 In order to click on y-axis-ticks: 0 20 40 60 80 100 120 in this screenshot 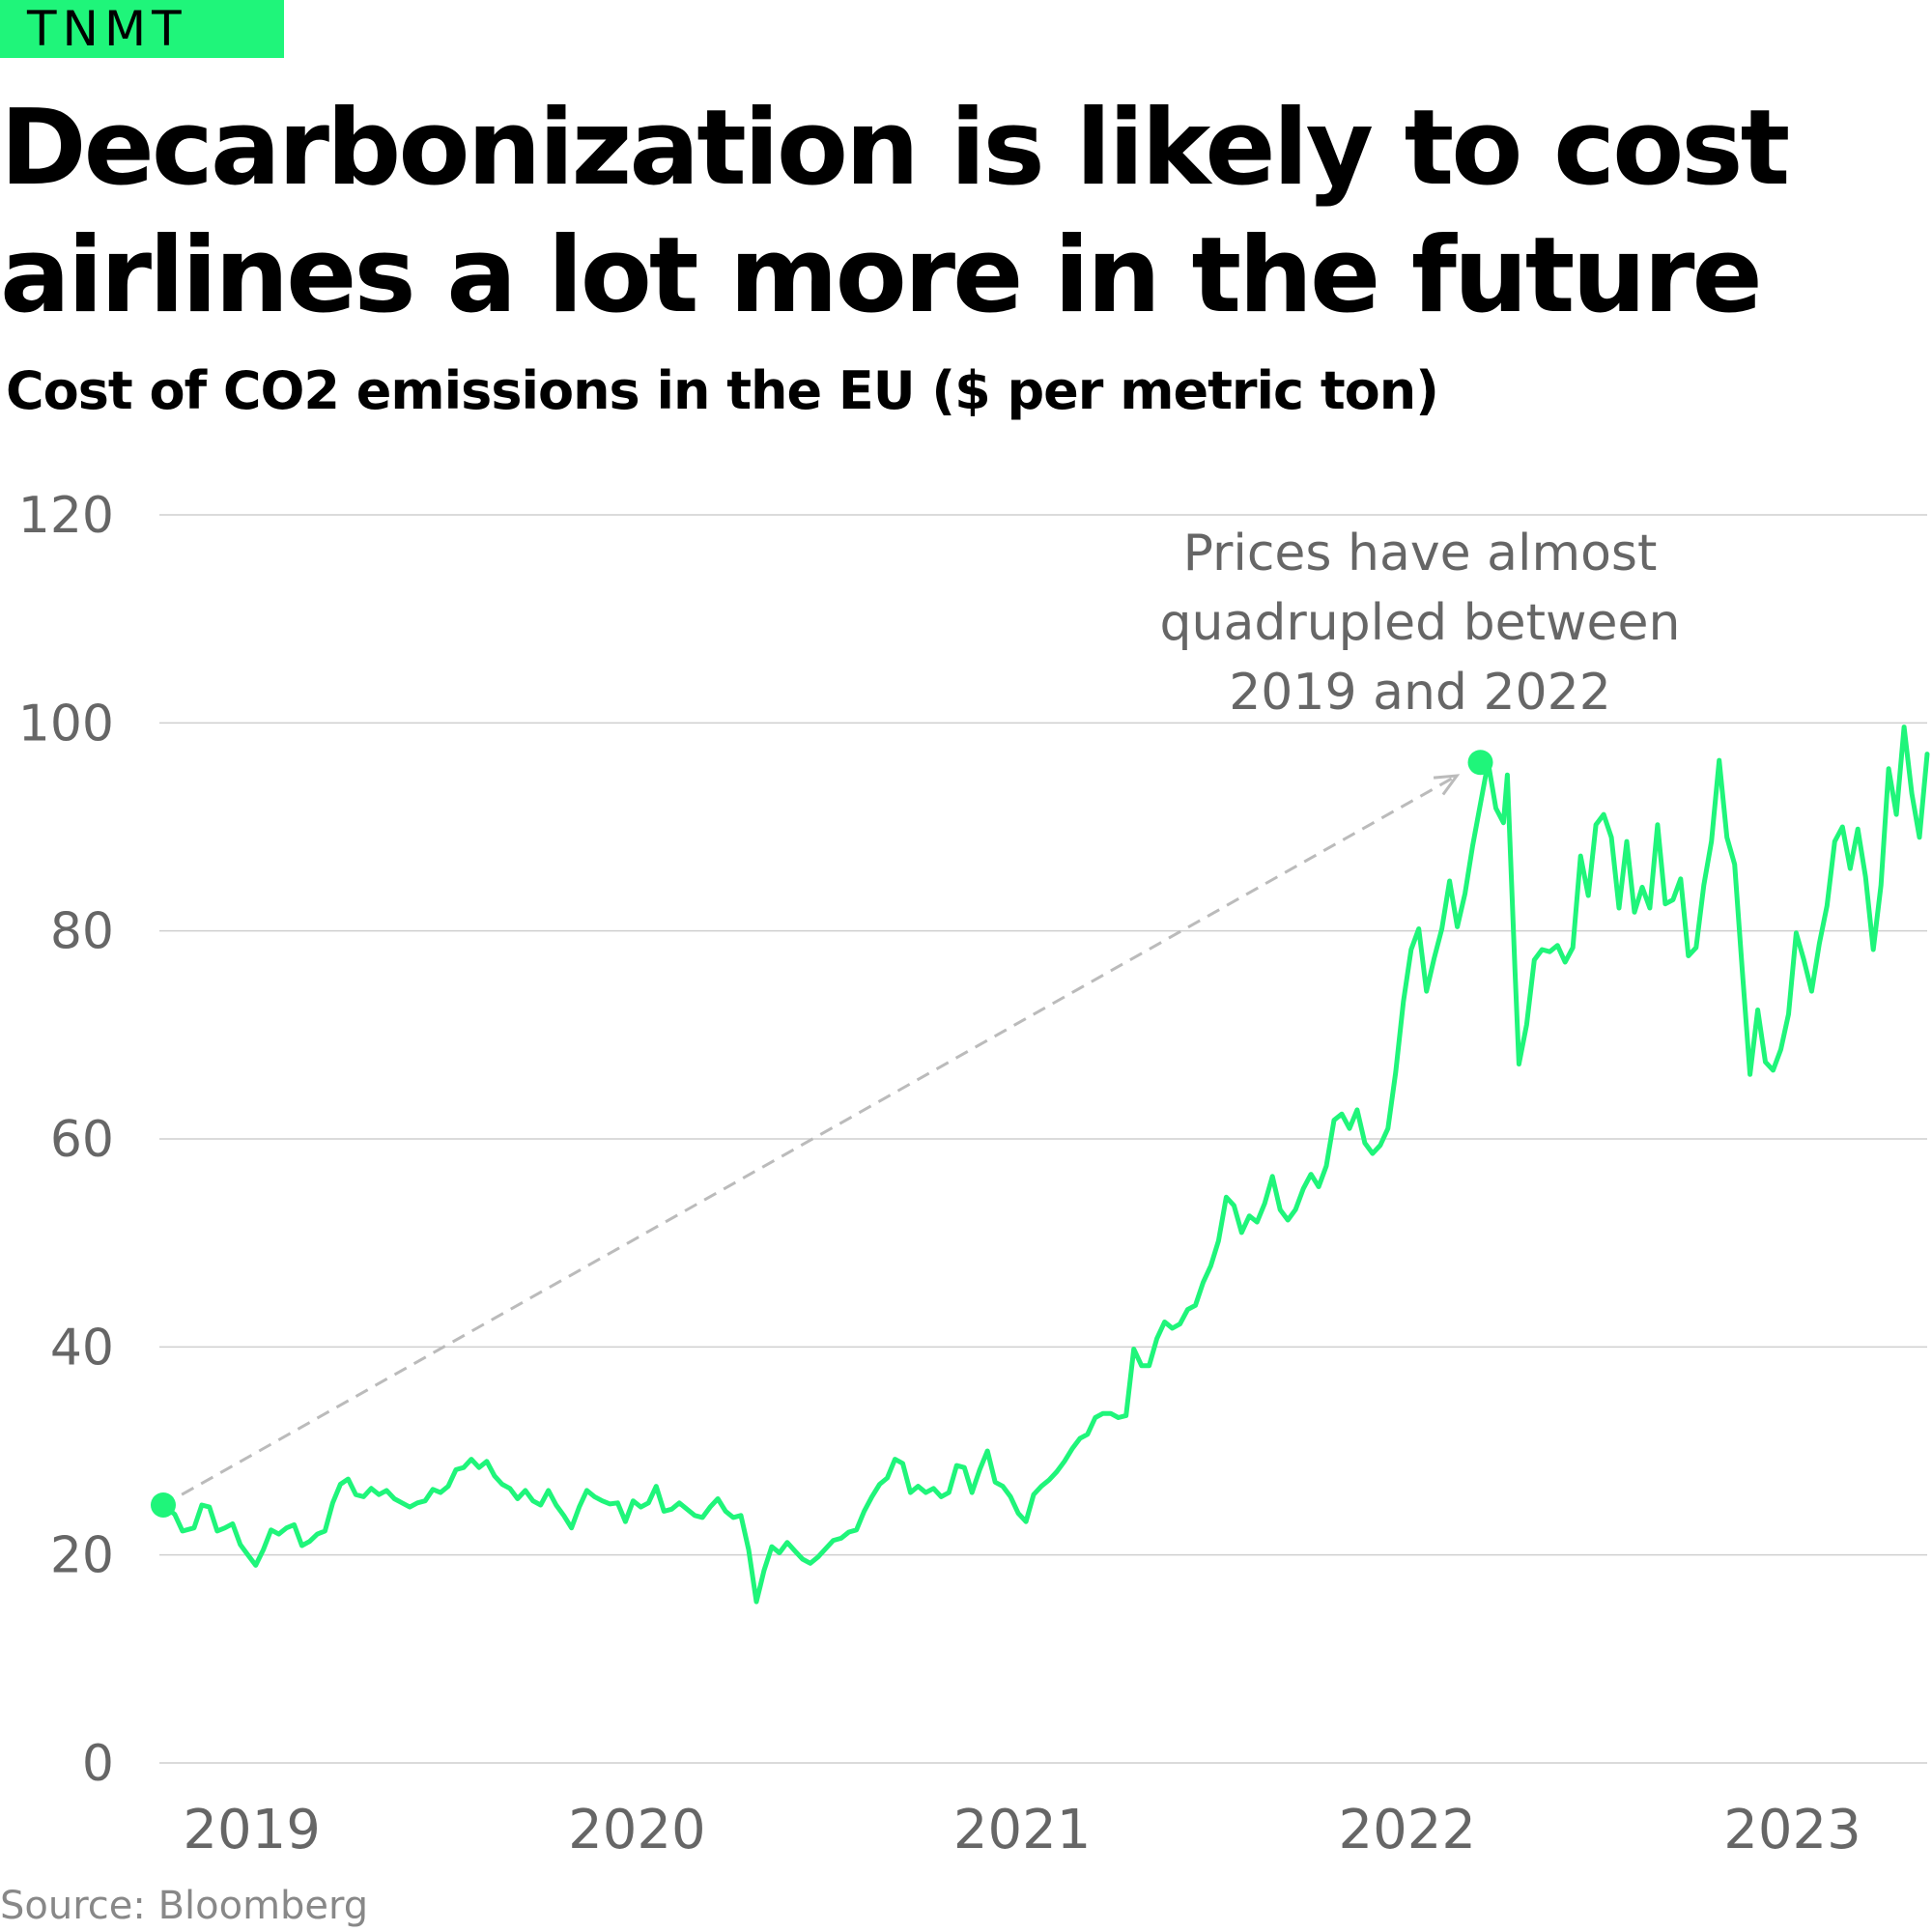, I will do `click(66, 1140)`.